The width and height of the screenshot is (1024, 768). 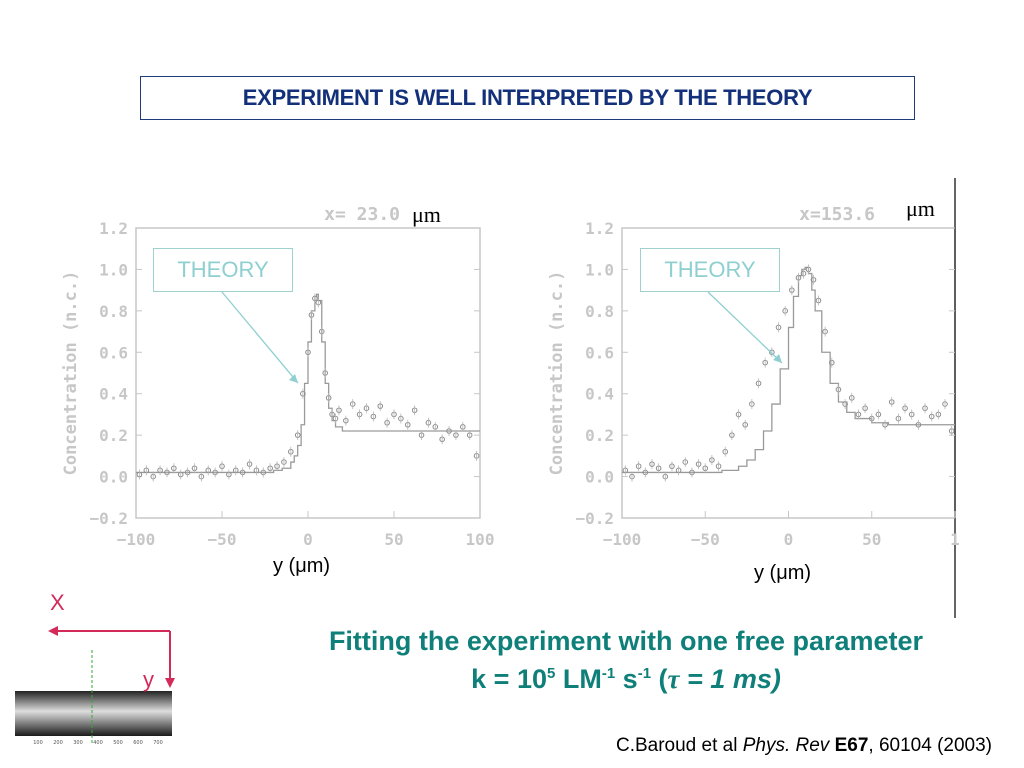 What do you see at coordinates (93, 713) in the screenshot?
I see `channel-image` at bounding box center [93, 713].